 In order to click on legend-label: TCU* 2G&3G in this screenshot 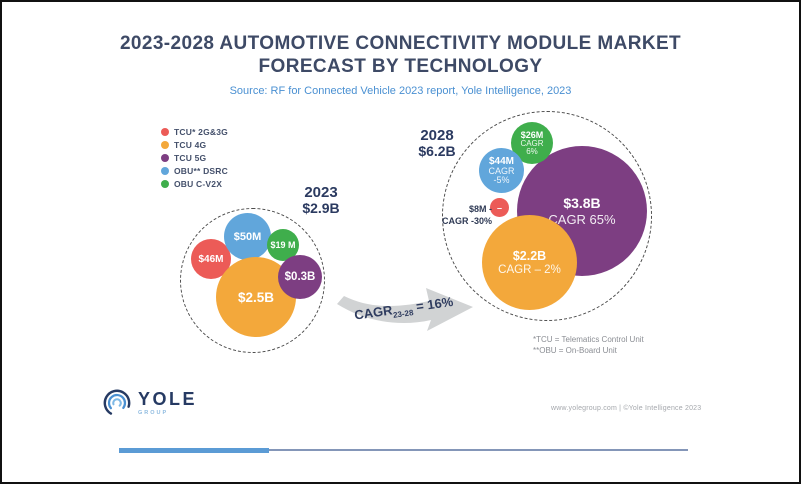, I will do `click(201, 132)`.